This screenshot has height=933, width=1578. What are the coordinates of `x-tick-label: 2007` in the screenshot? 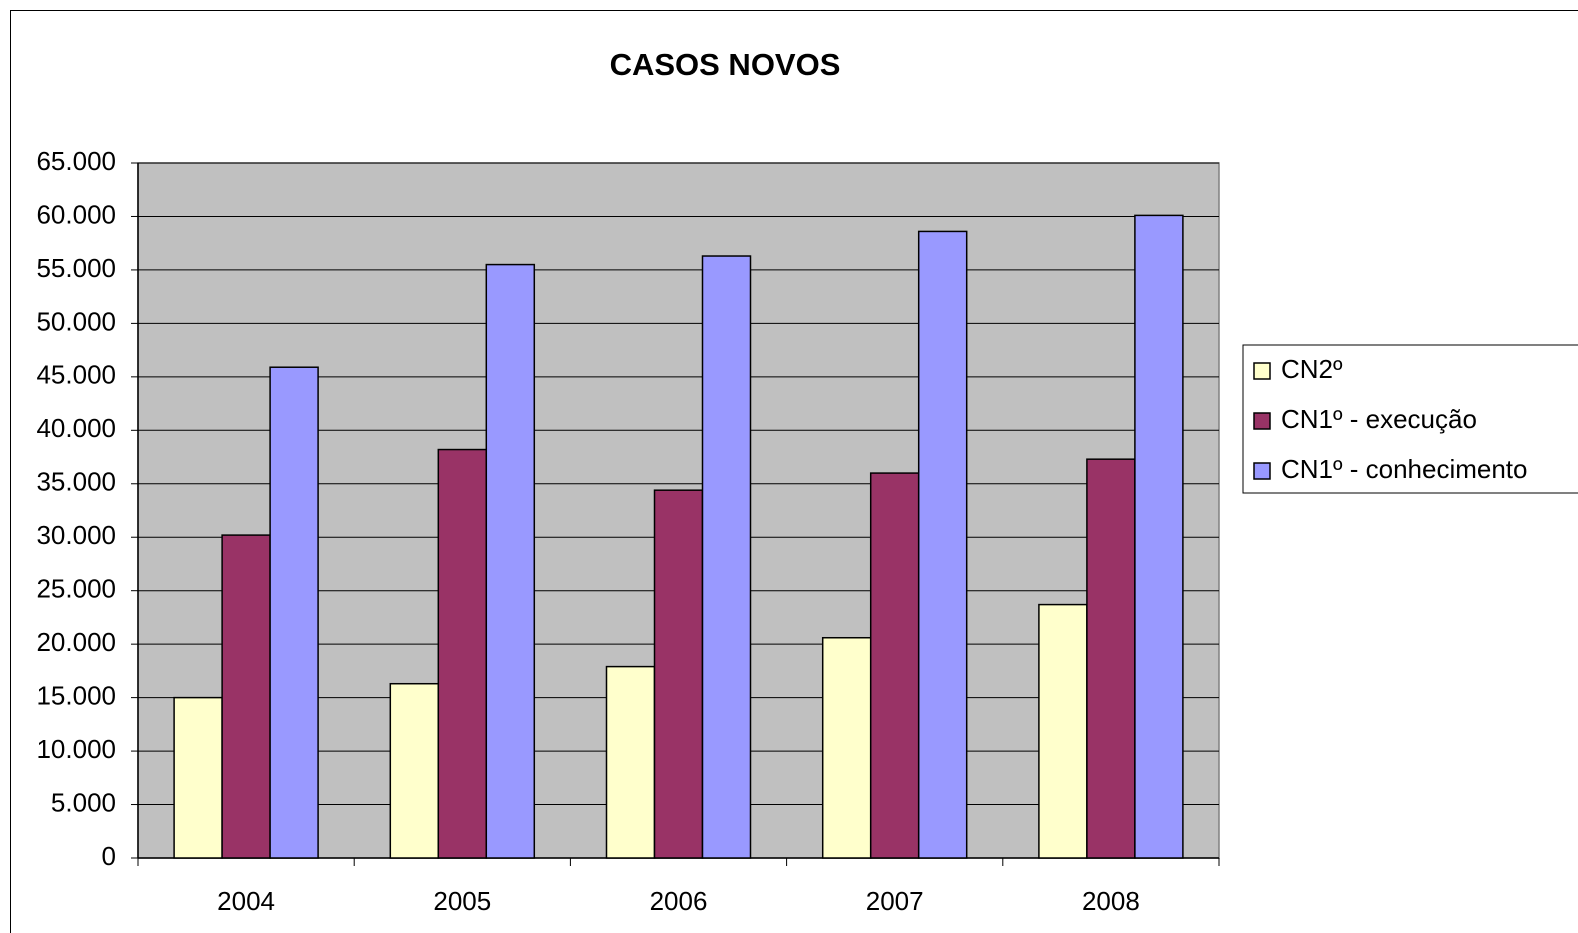 It's located at (895, 901).